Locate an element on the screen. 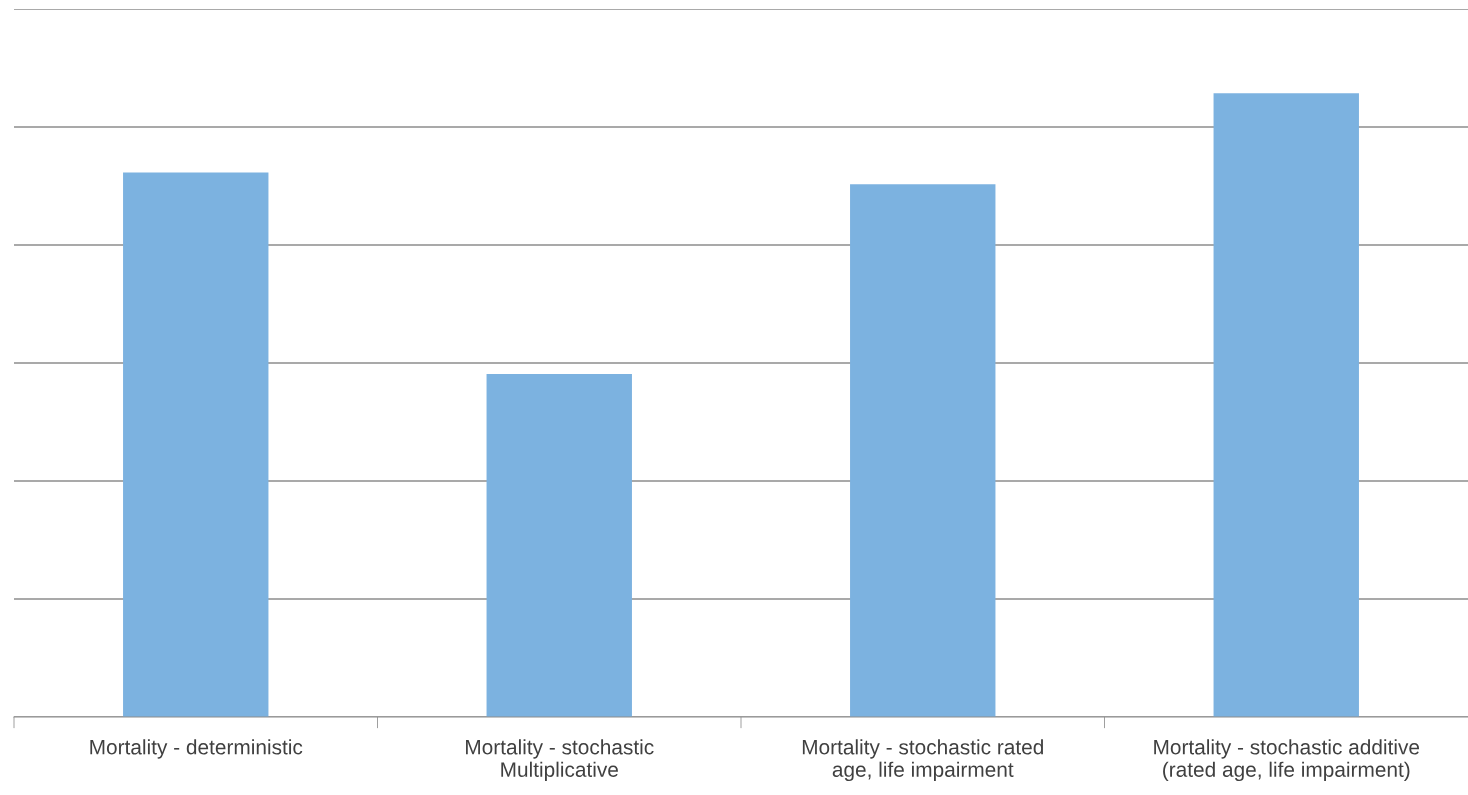  x-tick-label: Mortality - stochastic additive (rated age, life impairment) is located at coordinates (1287, 760).